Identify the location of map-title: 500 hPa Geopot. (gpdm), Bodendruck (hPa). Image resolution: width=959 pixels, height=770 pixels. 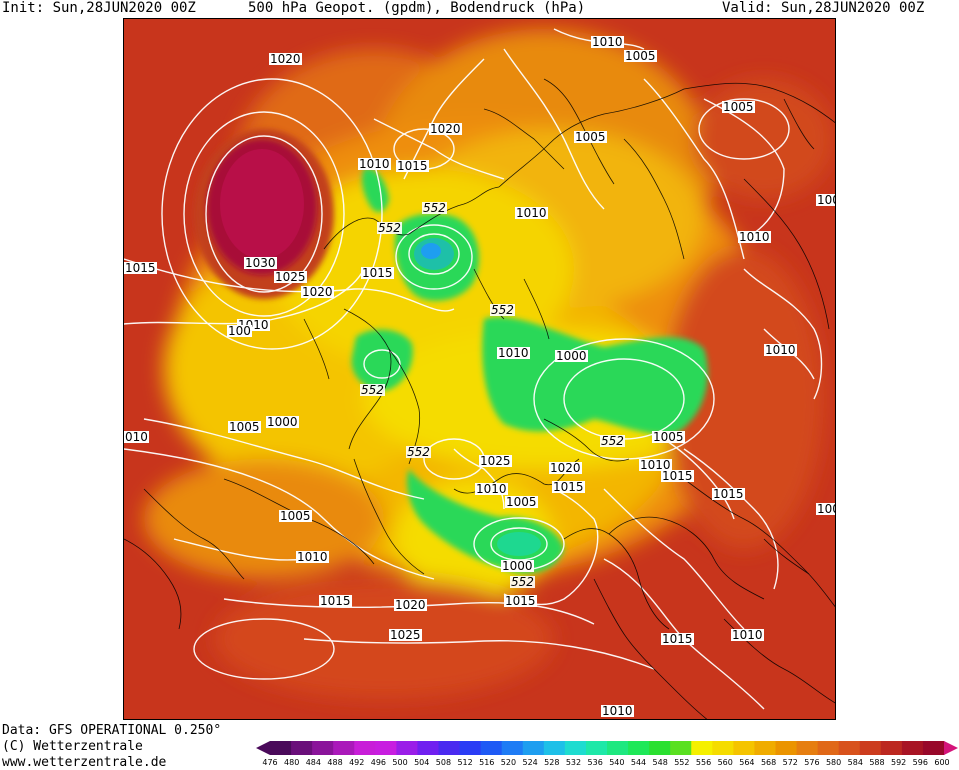
(417, 8).